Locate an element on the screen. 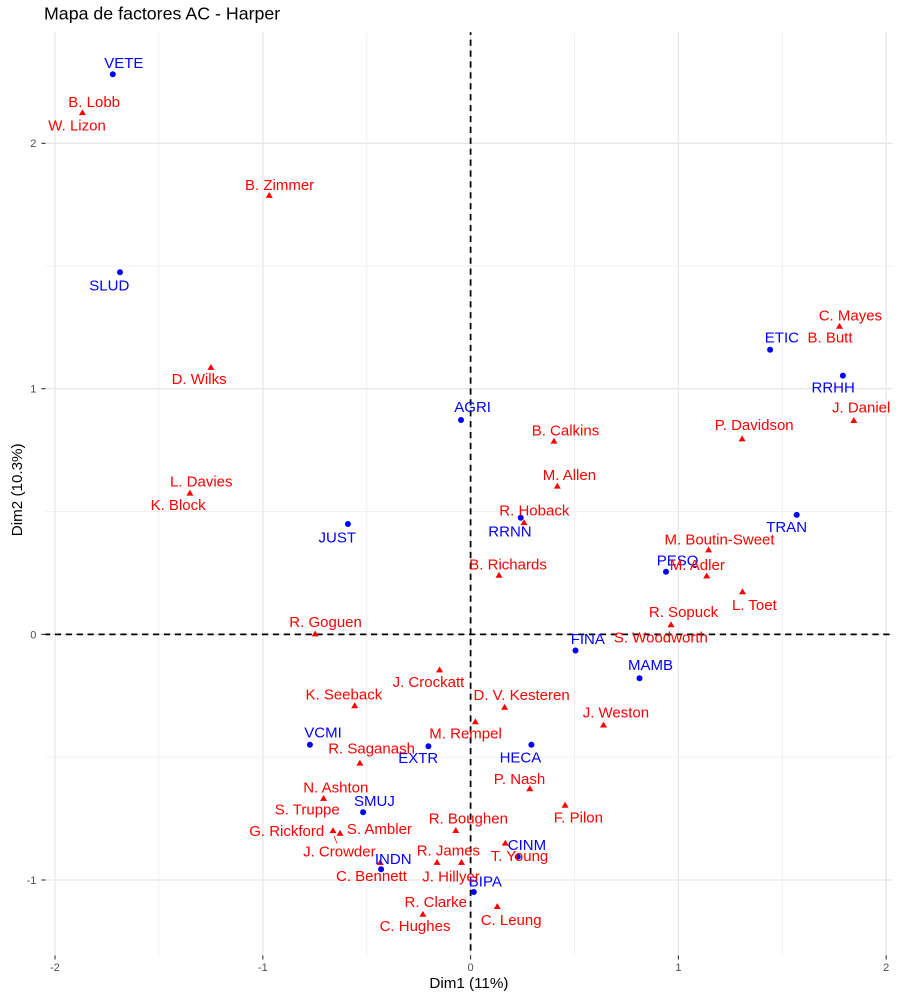  svg-text: R. Hoback is located at coordinates (534, 511).